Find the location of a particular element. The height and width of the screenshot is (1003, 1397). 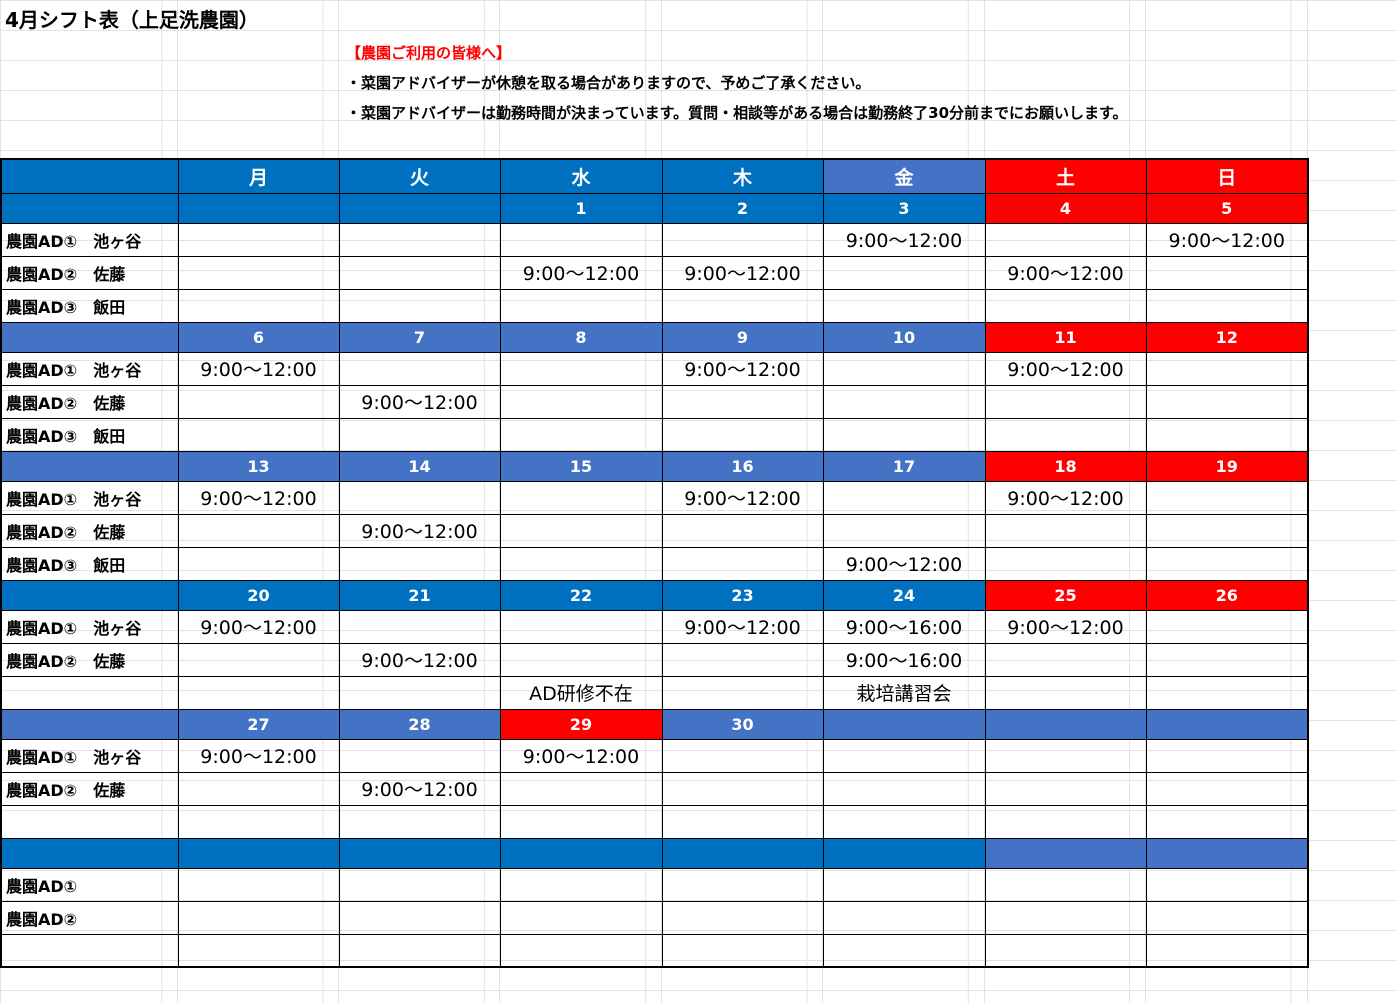

shift-cell: 栽培講習会 is located at coordinates (904, 692).